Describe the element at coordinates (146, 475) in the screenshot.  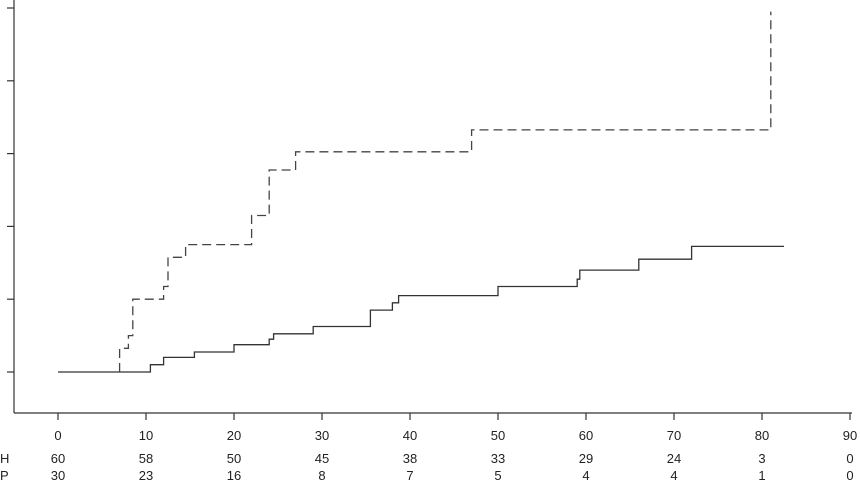
I see `risk-count: 23` at that location.